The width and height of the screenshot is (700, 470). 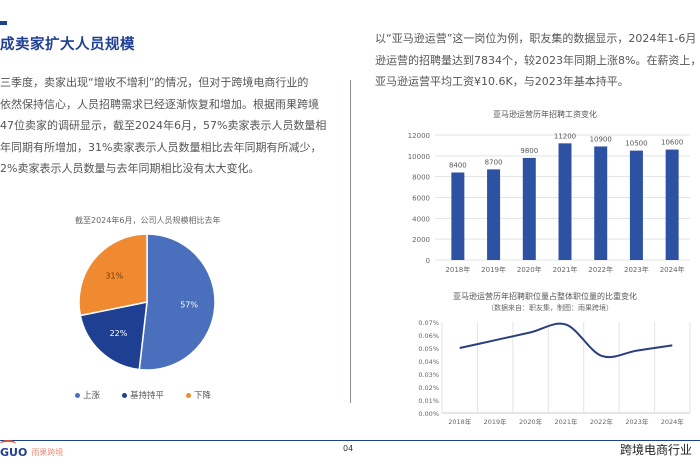 I want to click on y-tick-label: 0.05%, so click(x=428, y=349).